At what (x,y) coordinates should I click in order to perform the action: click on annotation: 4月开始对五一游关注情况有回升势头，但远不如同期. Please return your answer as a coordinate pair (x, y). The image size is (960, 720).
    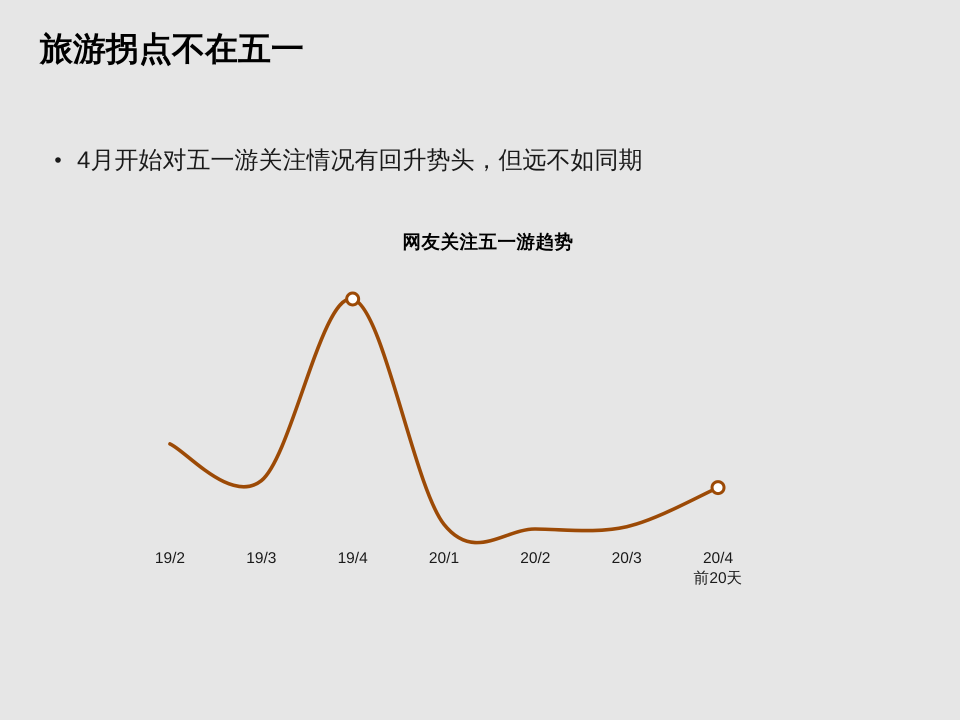
    Looking at the image, I should click on (359, 160).